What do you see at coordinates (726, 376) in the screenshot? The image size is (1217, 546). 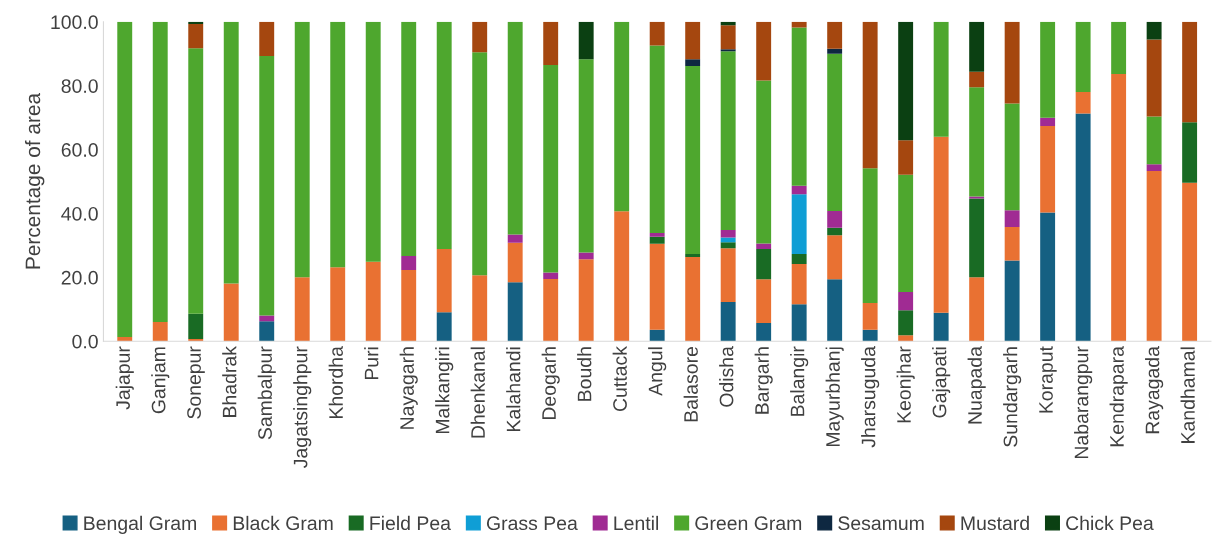 I see `x-tick-label: Odisha` at bounding box center [726, 376].